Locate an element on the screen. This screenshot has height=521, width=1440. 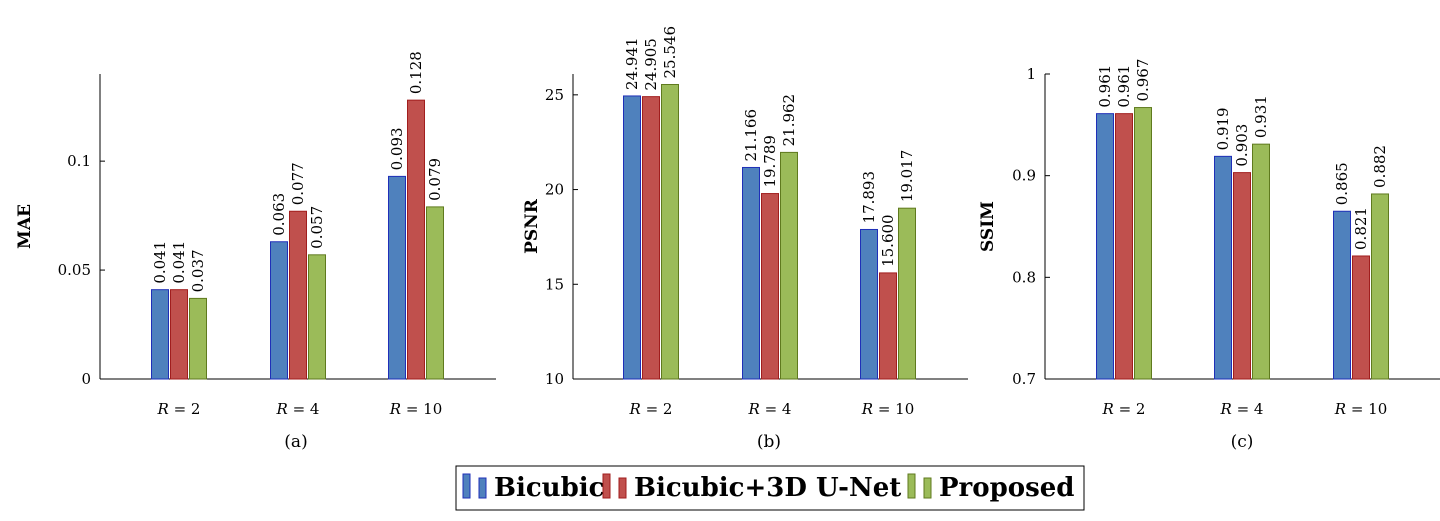
y-tick-label: 0.05 is located at coordinates (74, 270).